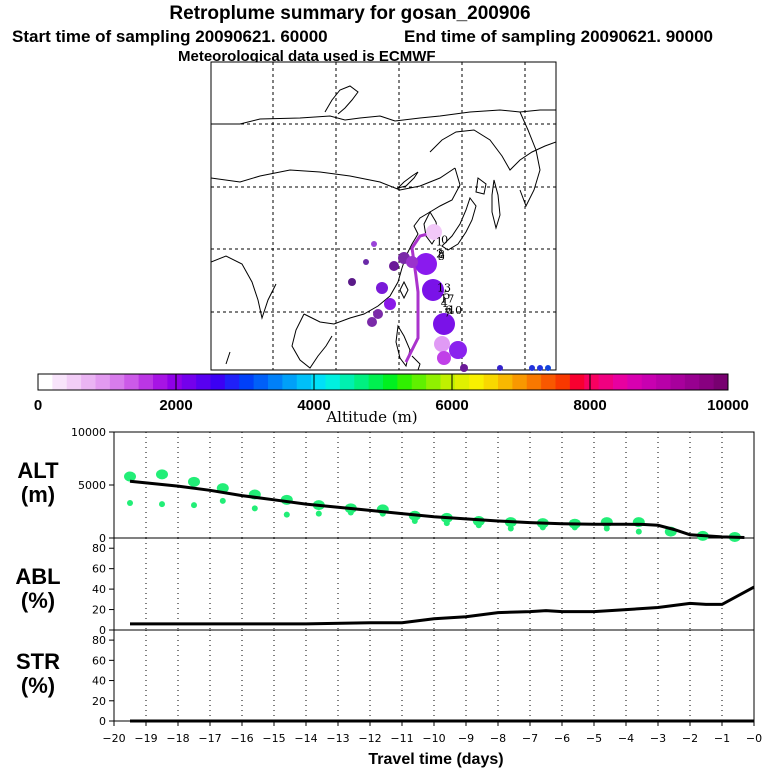 The height and width of the screenshot is (768, 768). I want to click on plume-cluster-c, so click(412, 262).